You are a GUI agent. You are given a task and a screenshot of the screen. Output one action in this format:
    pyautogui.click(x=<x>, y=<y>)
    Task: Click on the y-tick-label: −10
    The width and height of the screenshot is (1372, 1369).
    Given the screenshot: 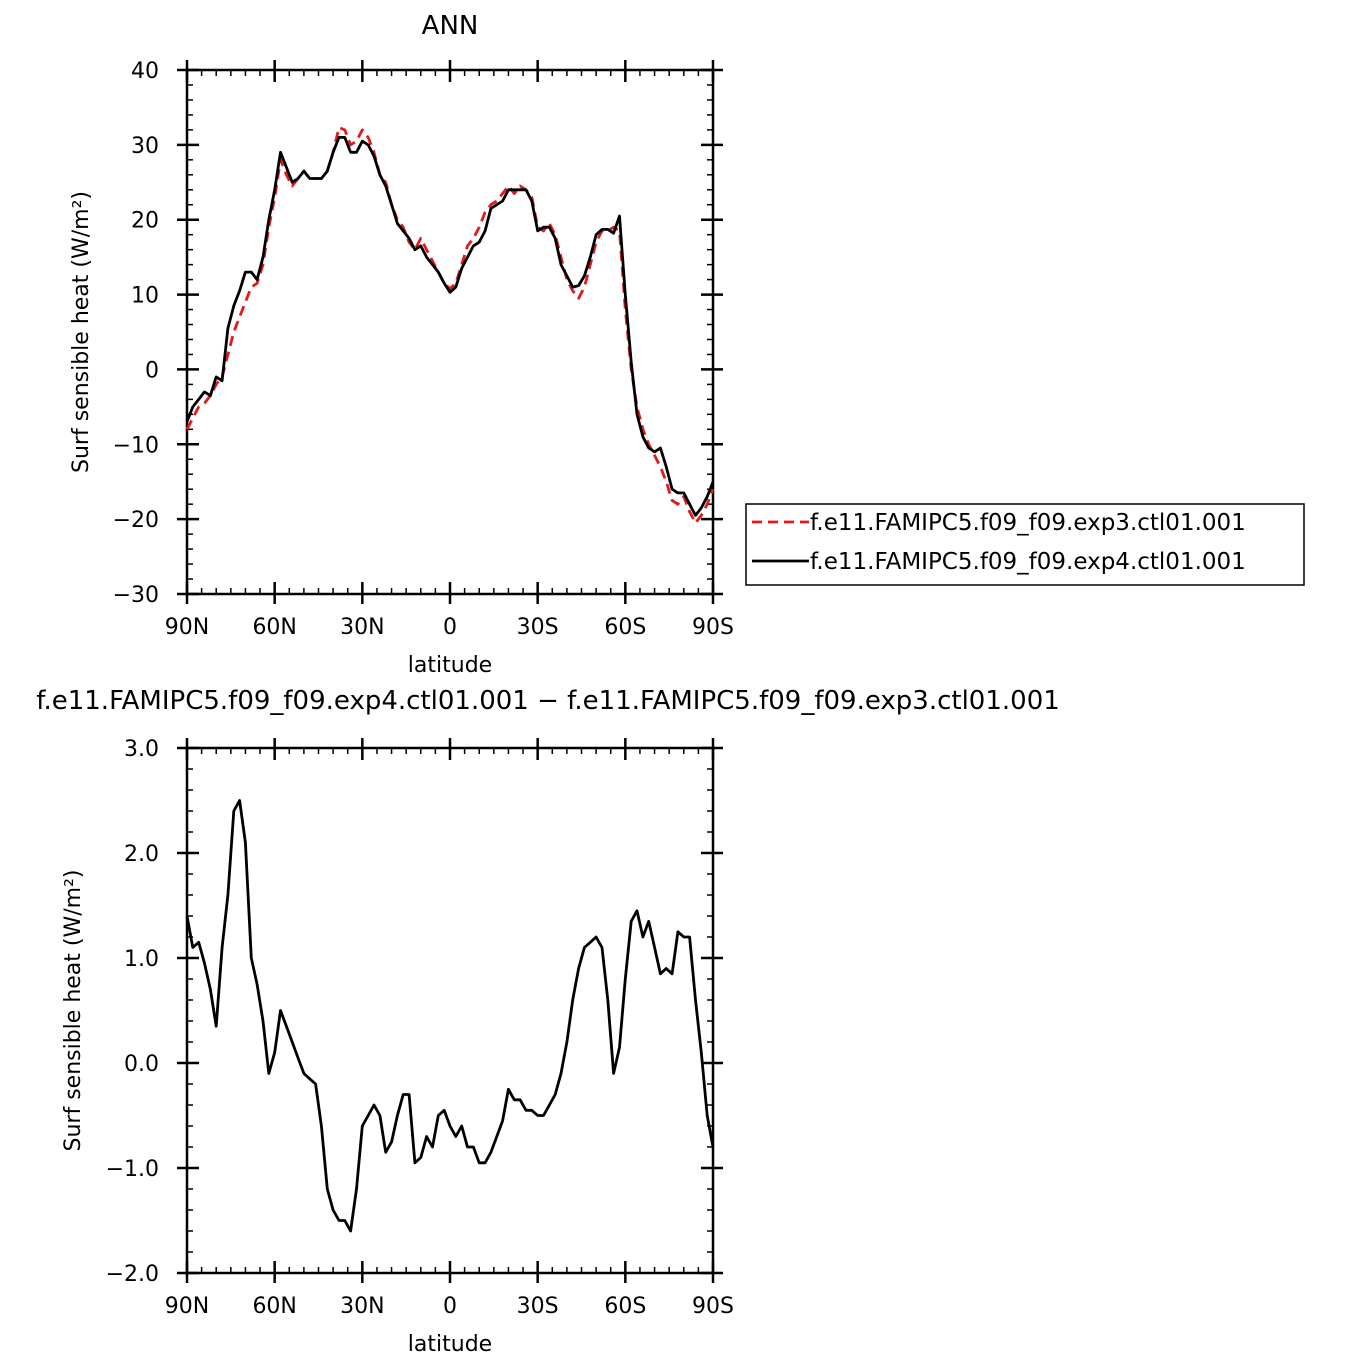 What is the action you would take?
    pyautogui.click(x=136, y=445)
    